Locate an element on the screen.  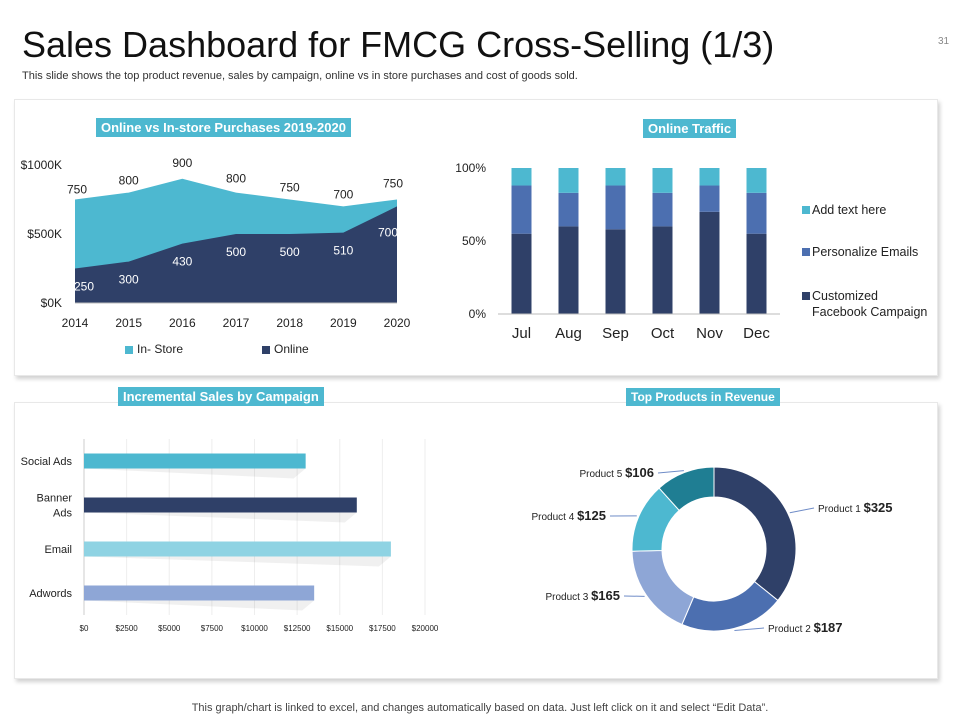
instore-data-label: 700 is located at coordinates (343, 194).